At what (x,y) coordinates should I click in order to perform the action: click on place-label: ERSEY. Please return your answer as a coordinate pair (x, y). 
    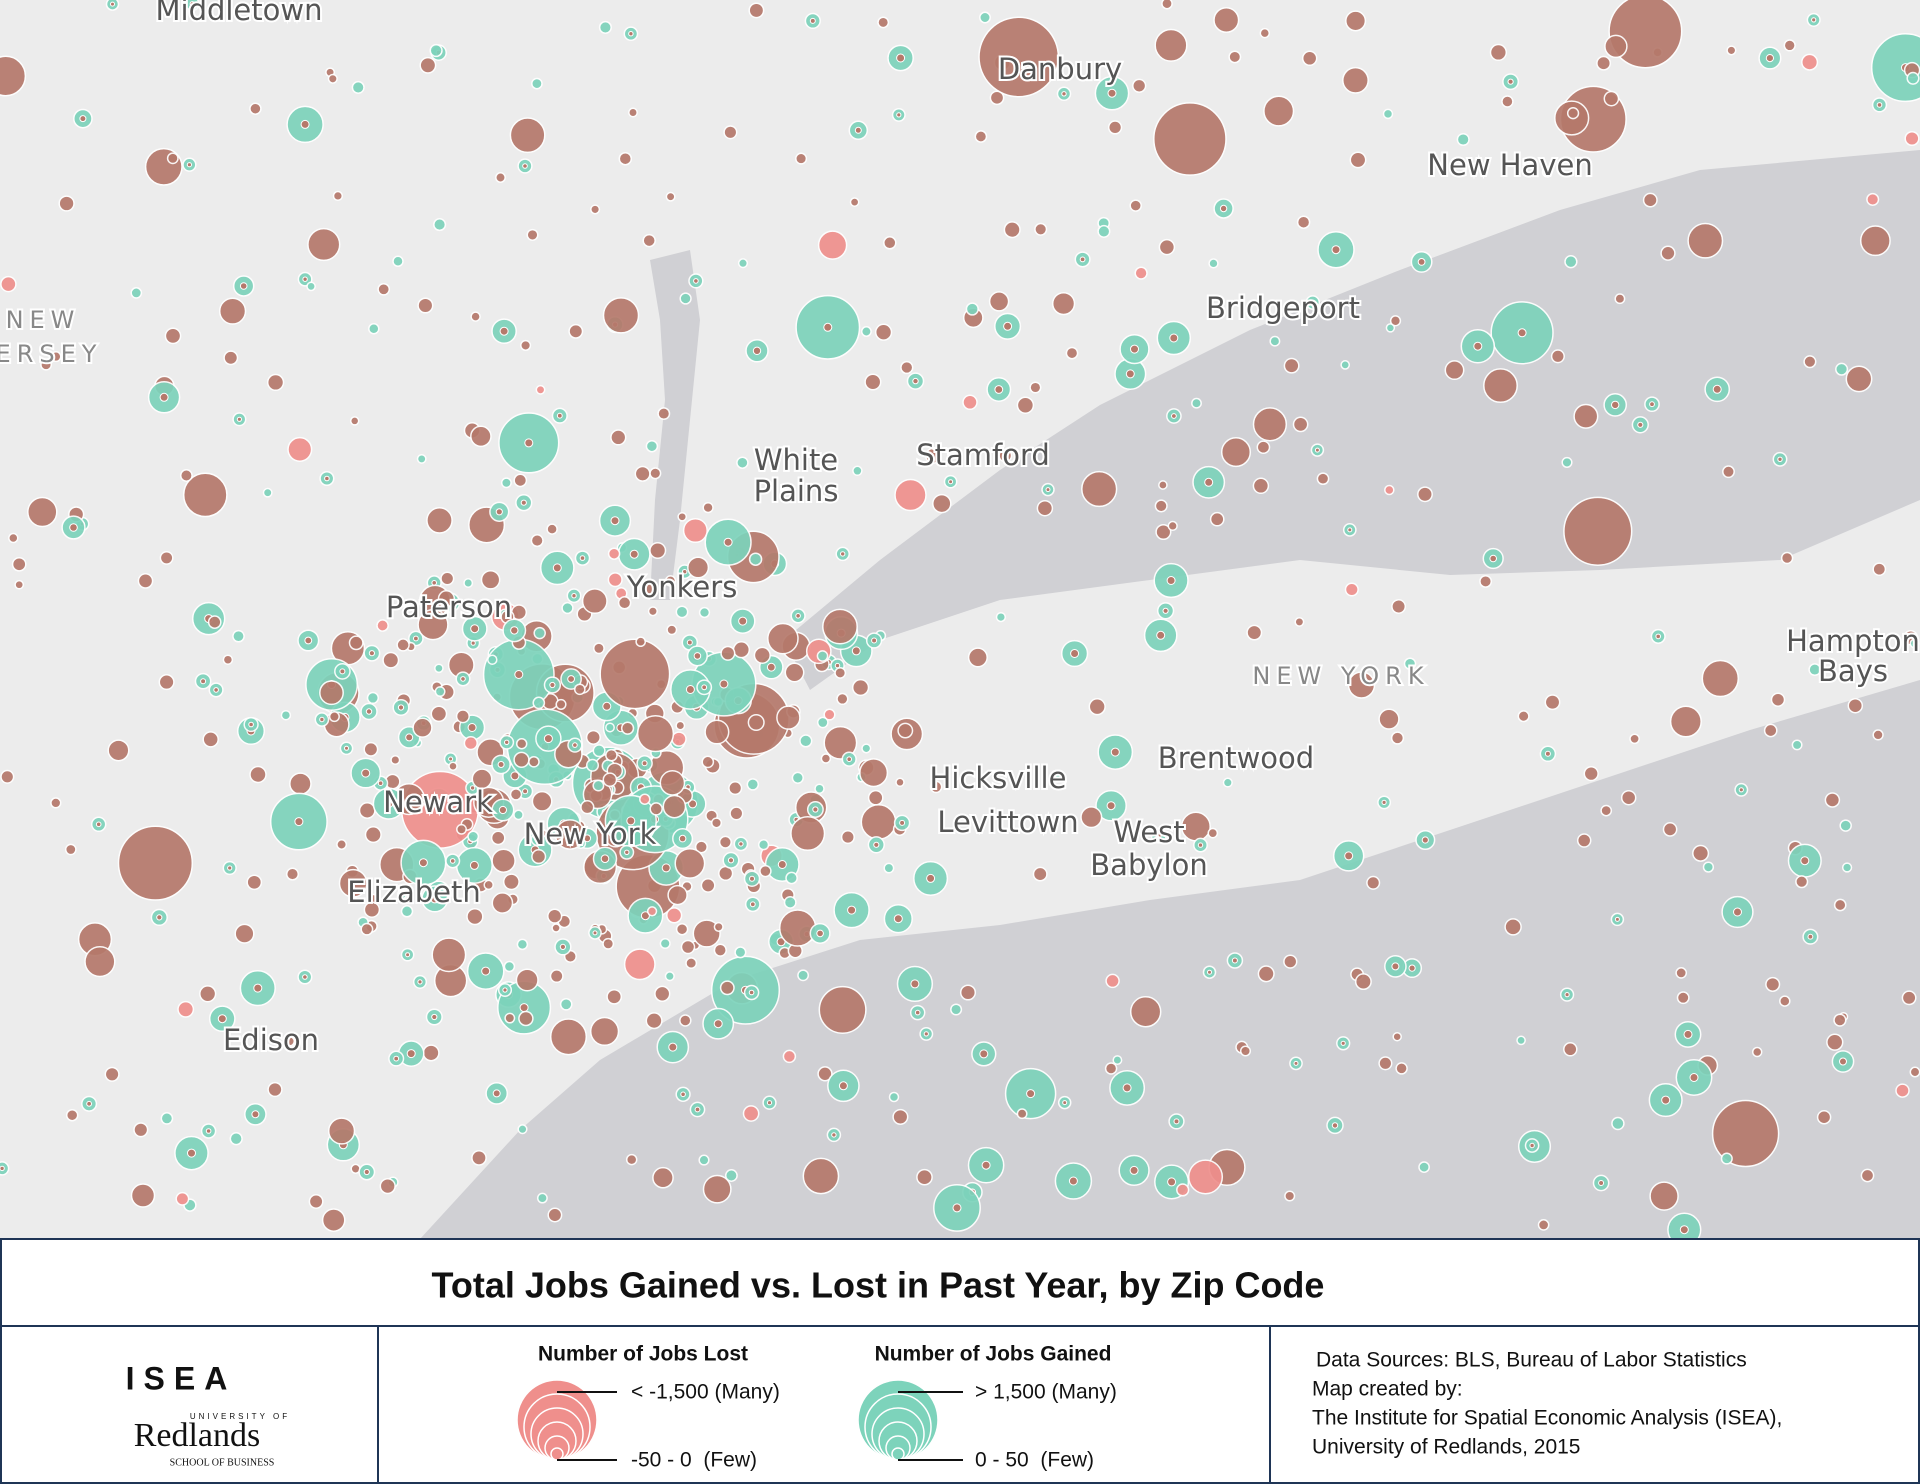
    Looking at the image, I should click on (51, 354).